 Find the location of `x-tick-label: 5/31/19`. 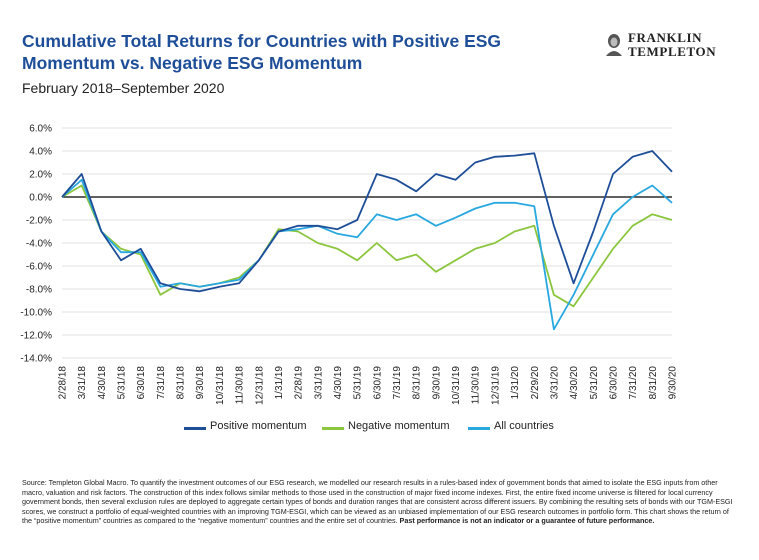

x-tick-label: 5/31/19 is located at coordinates (358, 383).